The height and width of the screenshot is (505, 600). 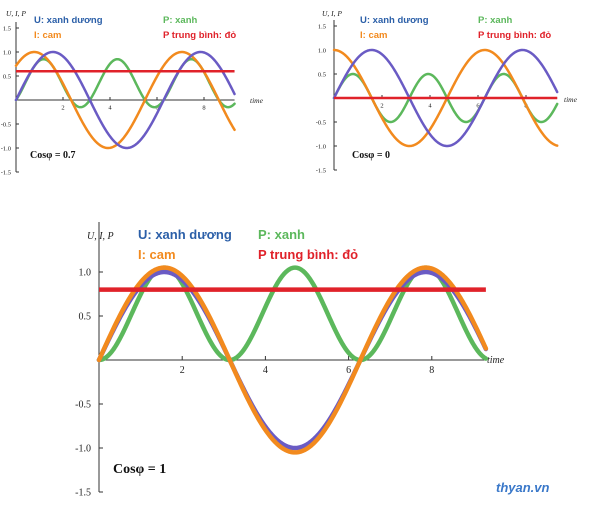 What do you see at coordinates (292, 314) in the screenshot?
I see `series-p-line` at bounding box center [292, 314].